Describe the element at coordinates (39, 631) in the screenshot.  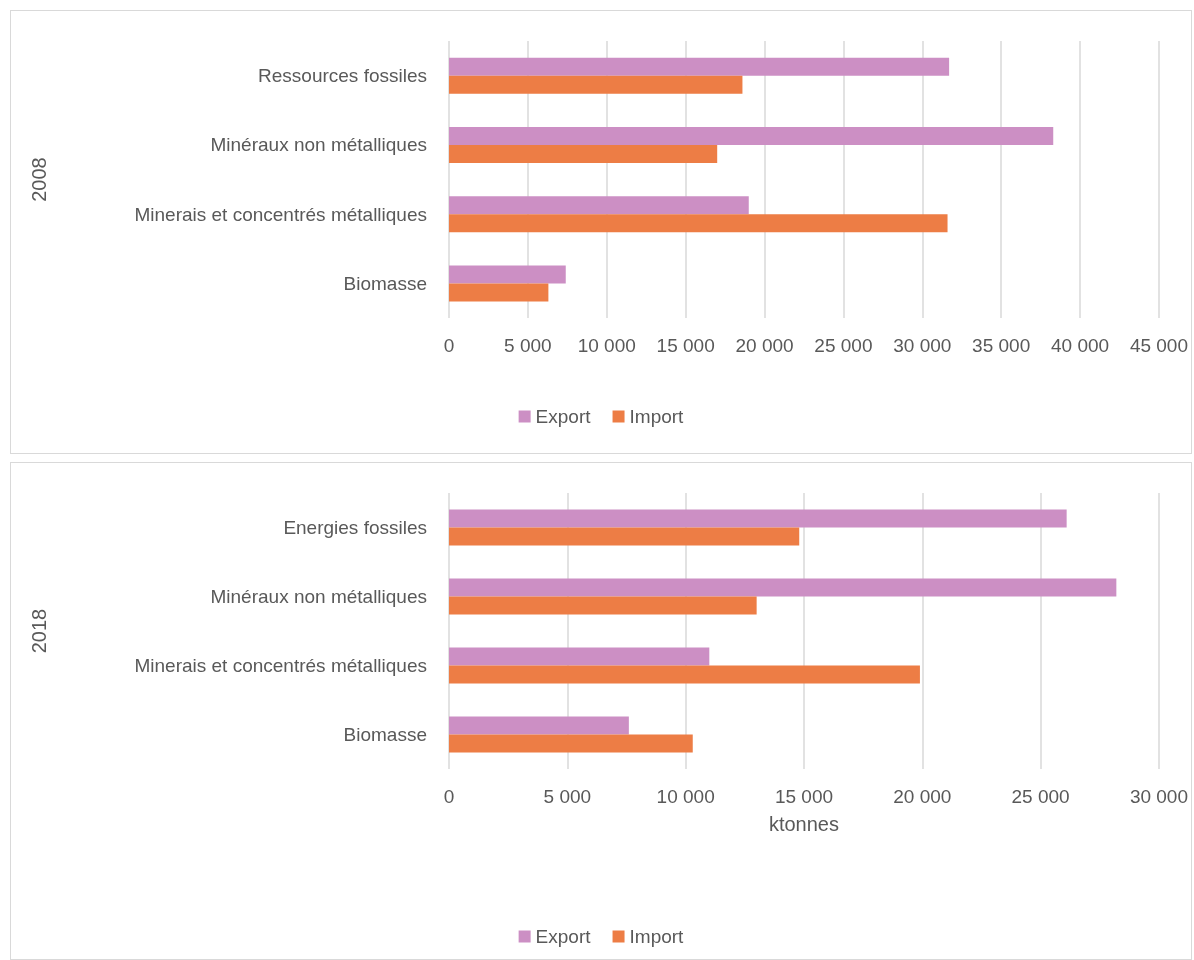
I see `y-axis-title: 2018` at that location.